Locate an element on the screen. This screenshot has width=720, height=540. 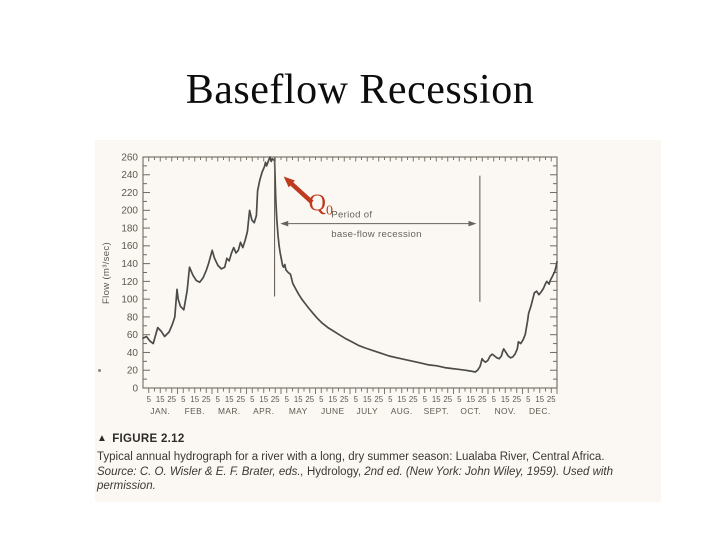
period-label-line2: base-flow recession is located at coordinates (376, 234).